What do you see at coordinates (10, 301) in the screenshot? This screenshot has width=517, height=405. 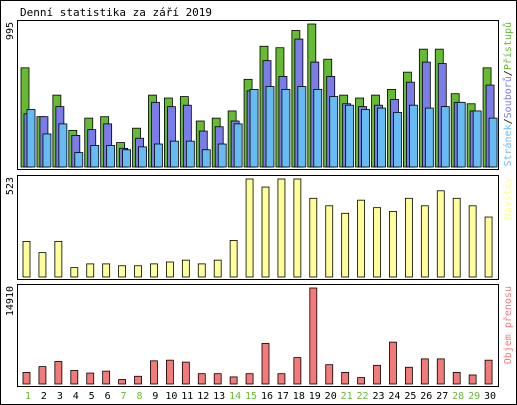 I see `panel-max-label: 14910` at bounding box center [10, 301].